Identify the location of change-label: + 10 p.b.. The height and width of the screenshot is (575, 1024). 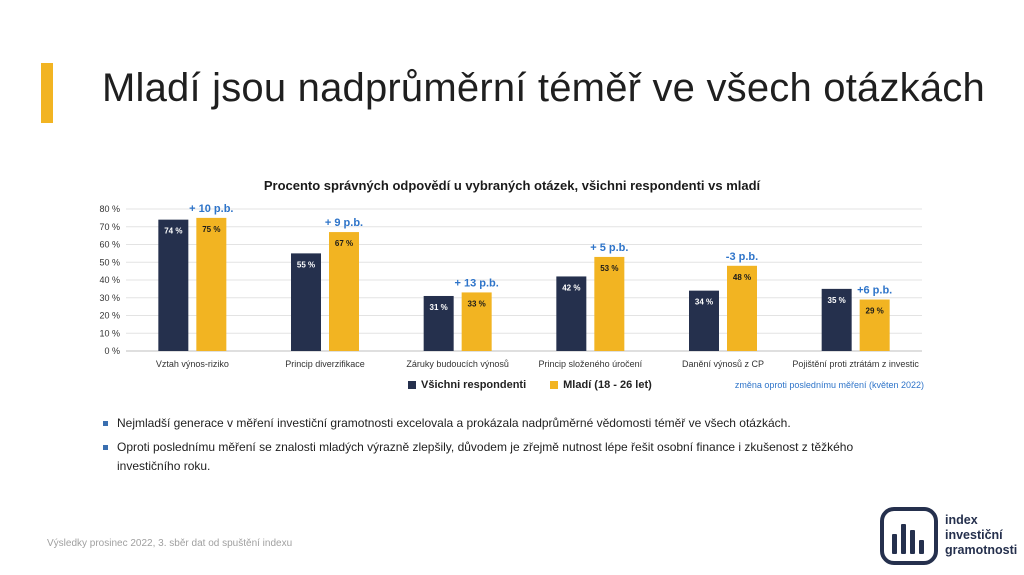
(211, 209).